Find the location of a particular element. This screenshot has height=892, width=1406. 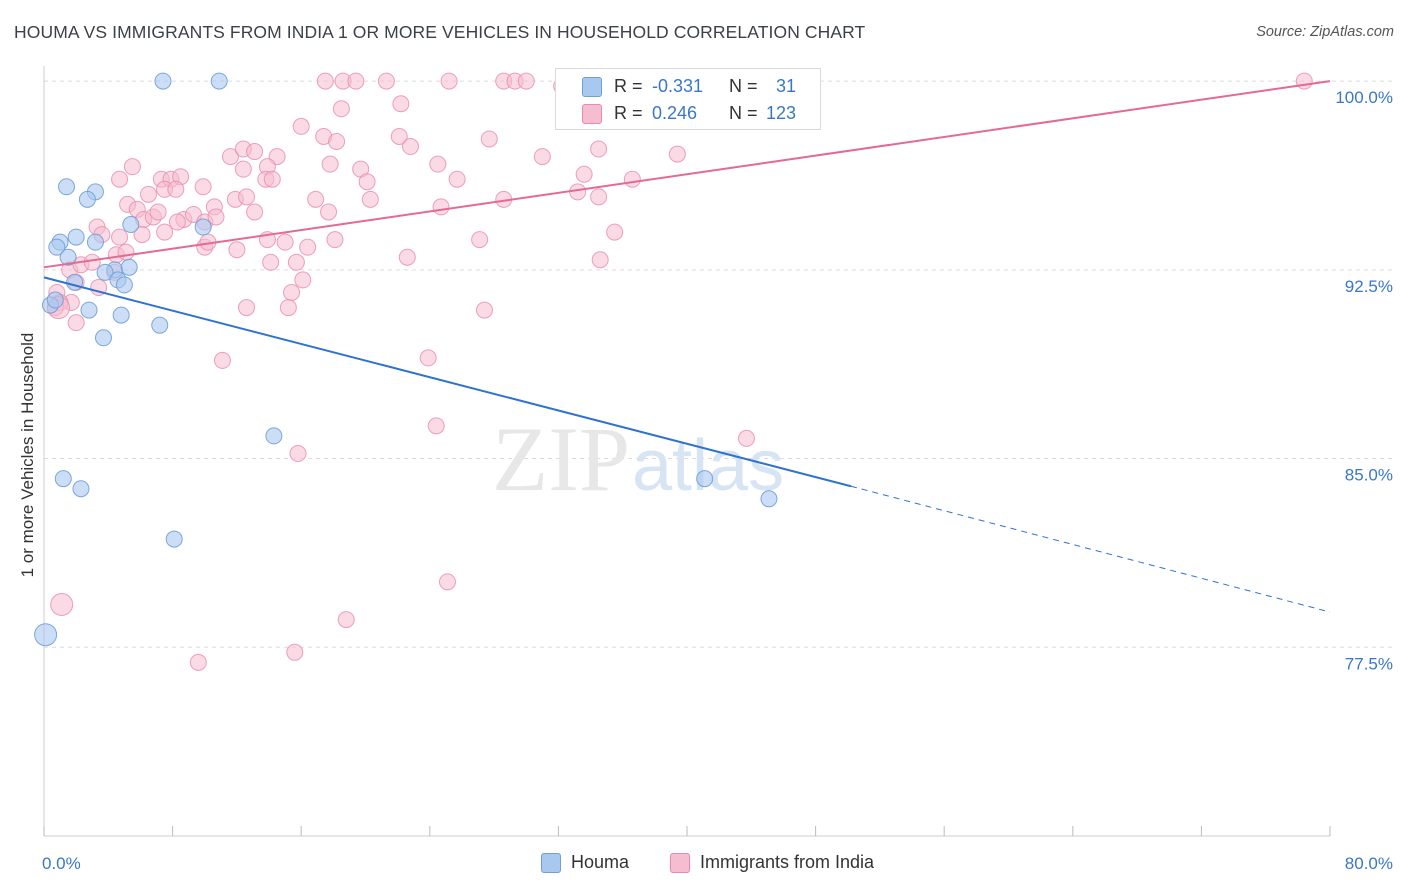

r-value: 0.246 is located at coordinates (675, 113).